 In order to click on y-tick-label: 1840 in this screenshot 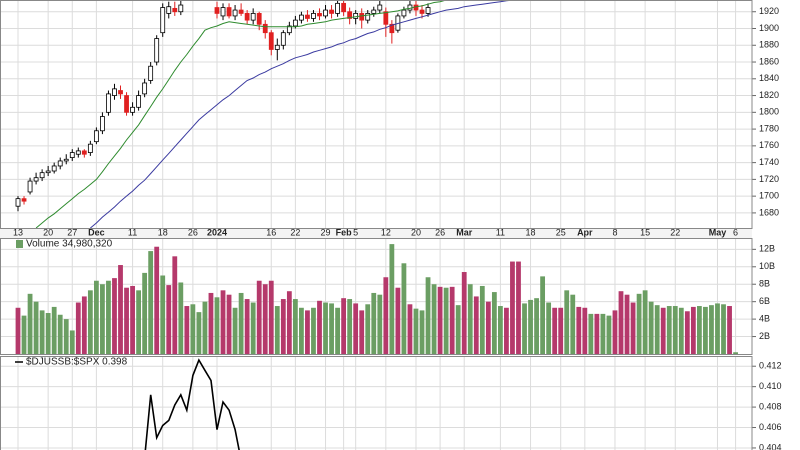, I will do `click(769, 78)`.